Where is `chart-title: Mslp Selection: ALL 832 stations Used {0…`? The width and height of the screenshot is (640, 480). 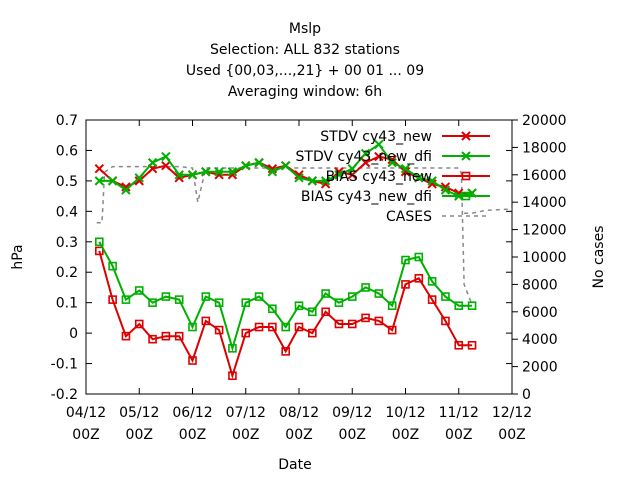
chart-title: Mslp Selection: ALL 832 stations Used {0… is located at coordinates (305, 60).